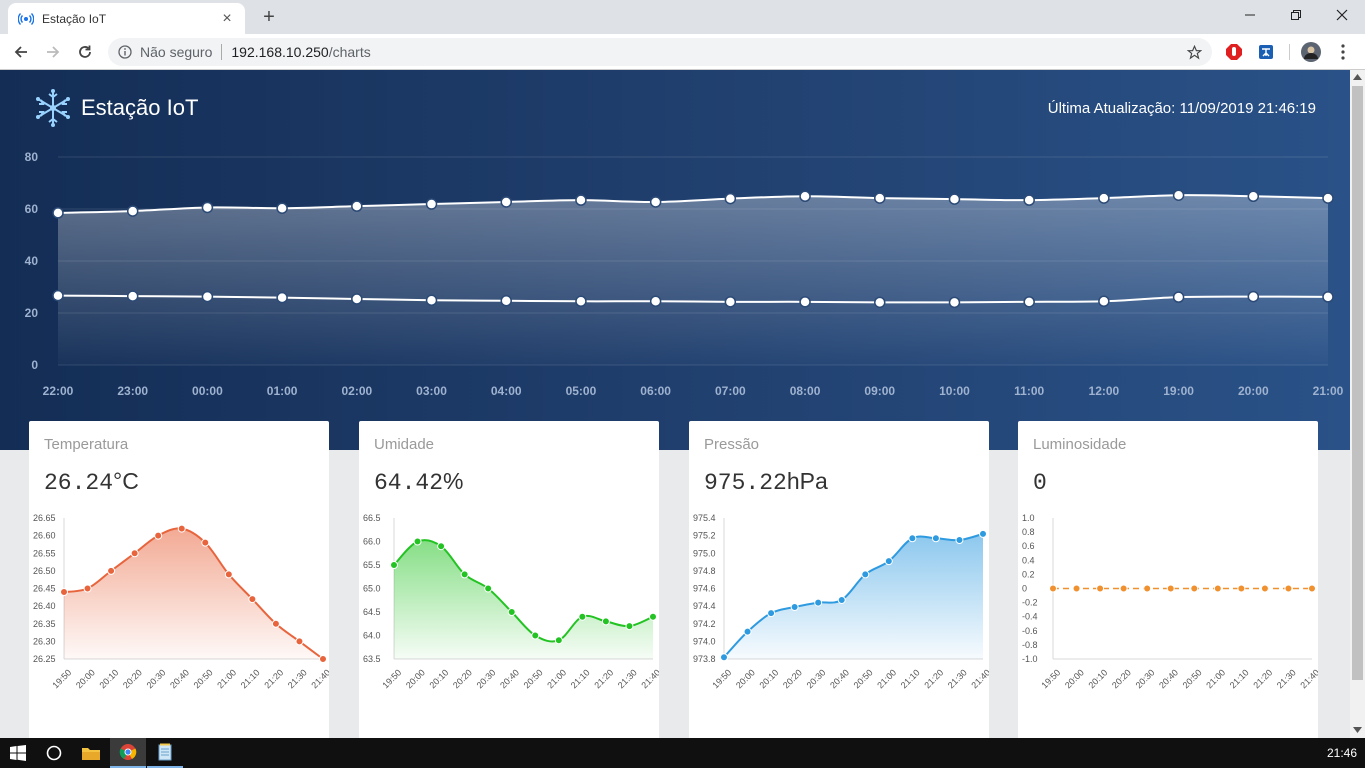 This screenshot has width=1365, height=768. I want to click on chrome-taskbar-button, so click(128, 753).